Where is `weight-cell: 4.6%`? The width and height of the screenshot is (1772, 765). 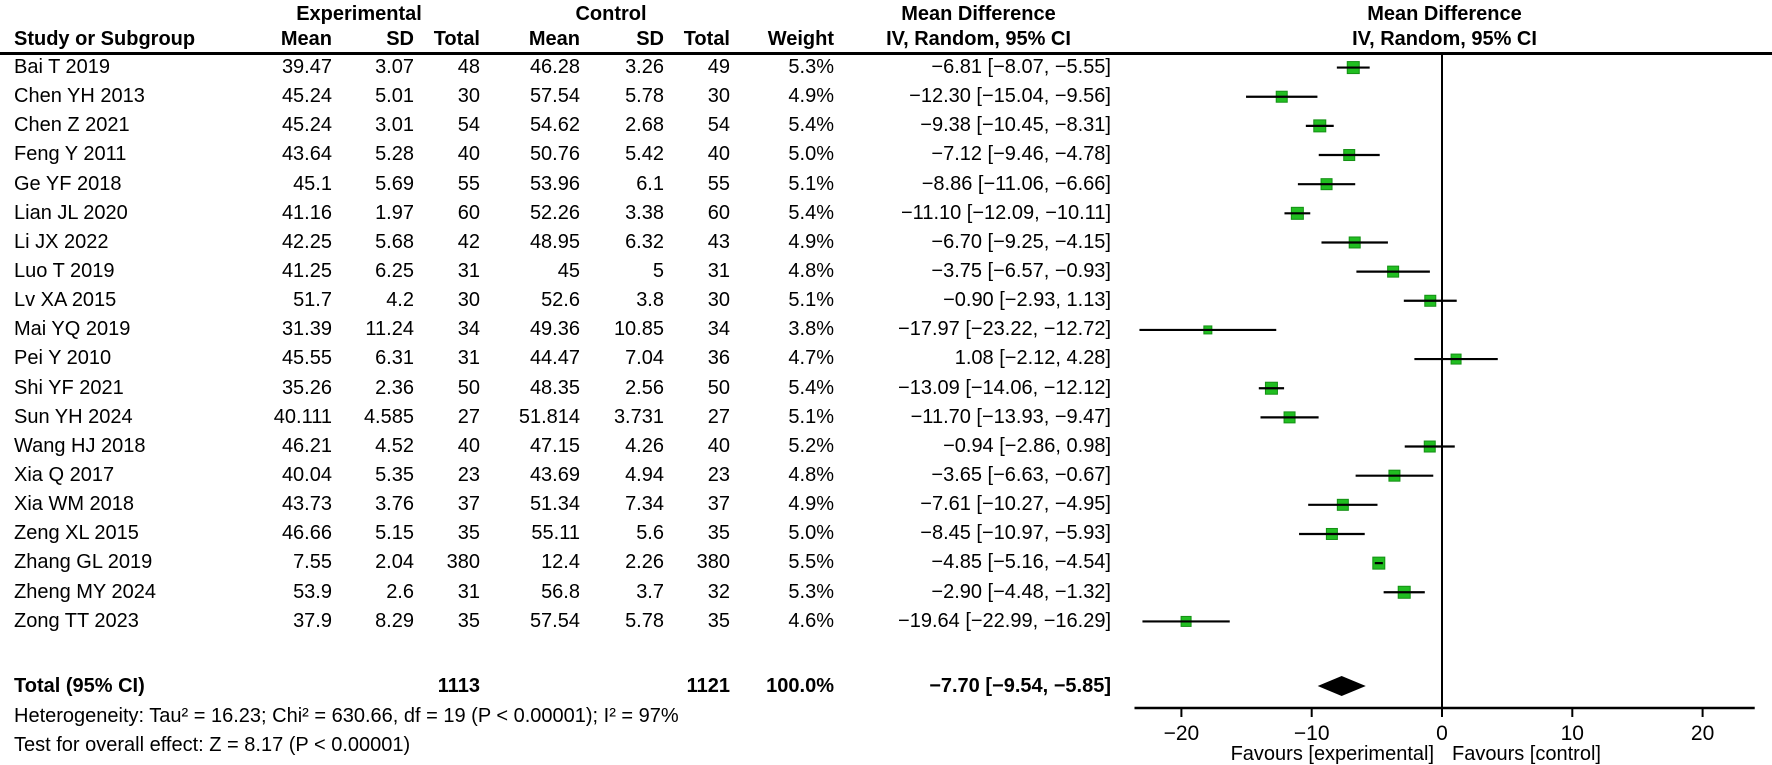
weight-cell: 4.6% is located at coordinates (811, 620).